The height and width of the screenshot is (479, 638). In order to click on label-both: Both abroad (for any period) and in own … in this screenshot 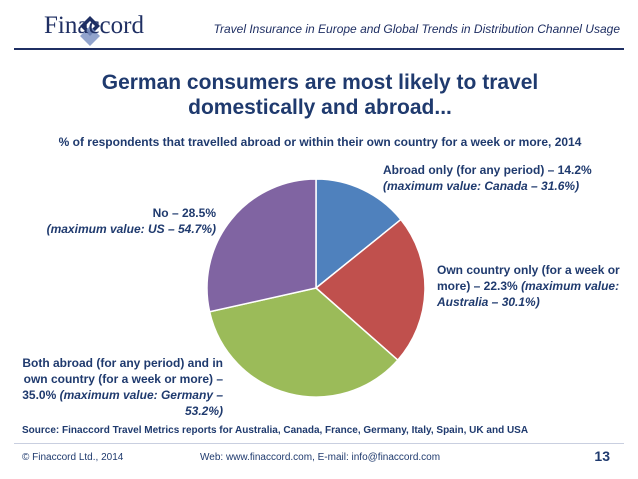, I will do `click(121, 387)`.